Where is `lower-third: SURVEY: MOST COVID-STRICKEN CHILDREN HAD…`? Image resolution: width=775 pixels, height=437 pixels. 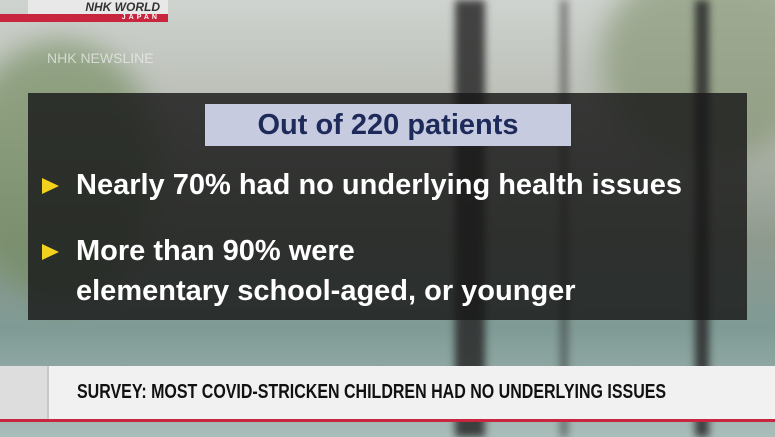
lower-third: SURVEY: MOST COVID-STRICKEN CHILDREN HAD… is located at coordinates (387, 392).